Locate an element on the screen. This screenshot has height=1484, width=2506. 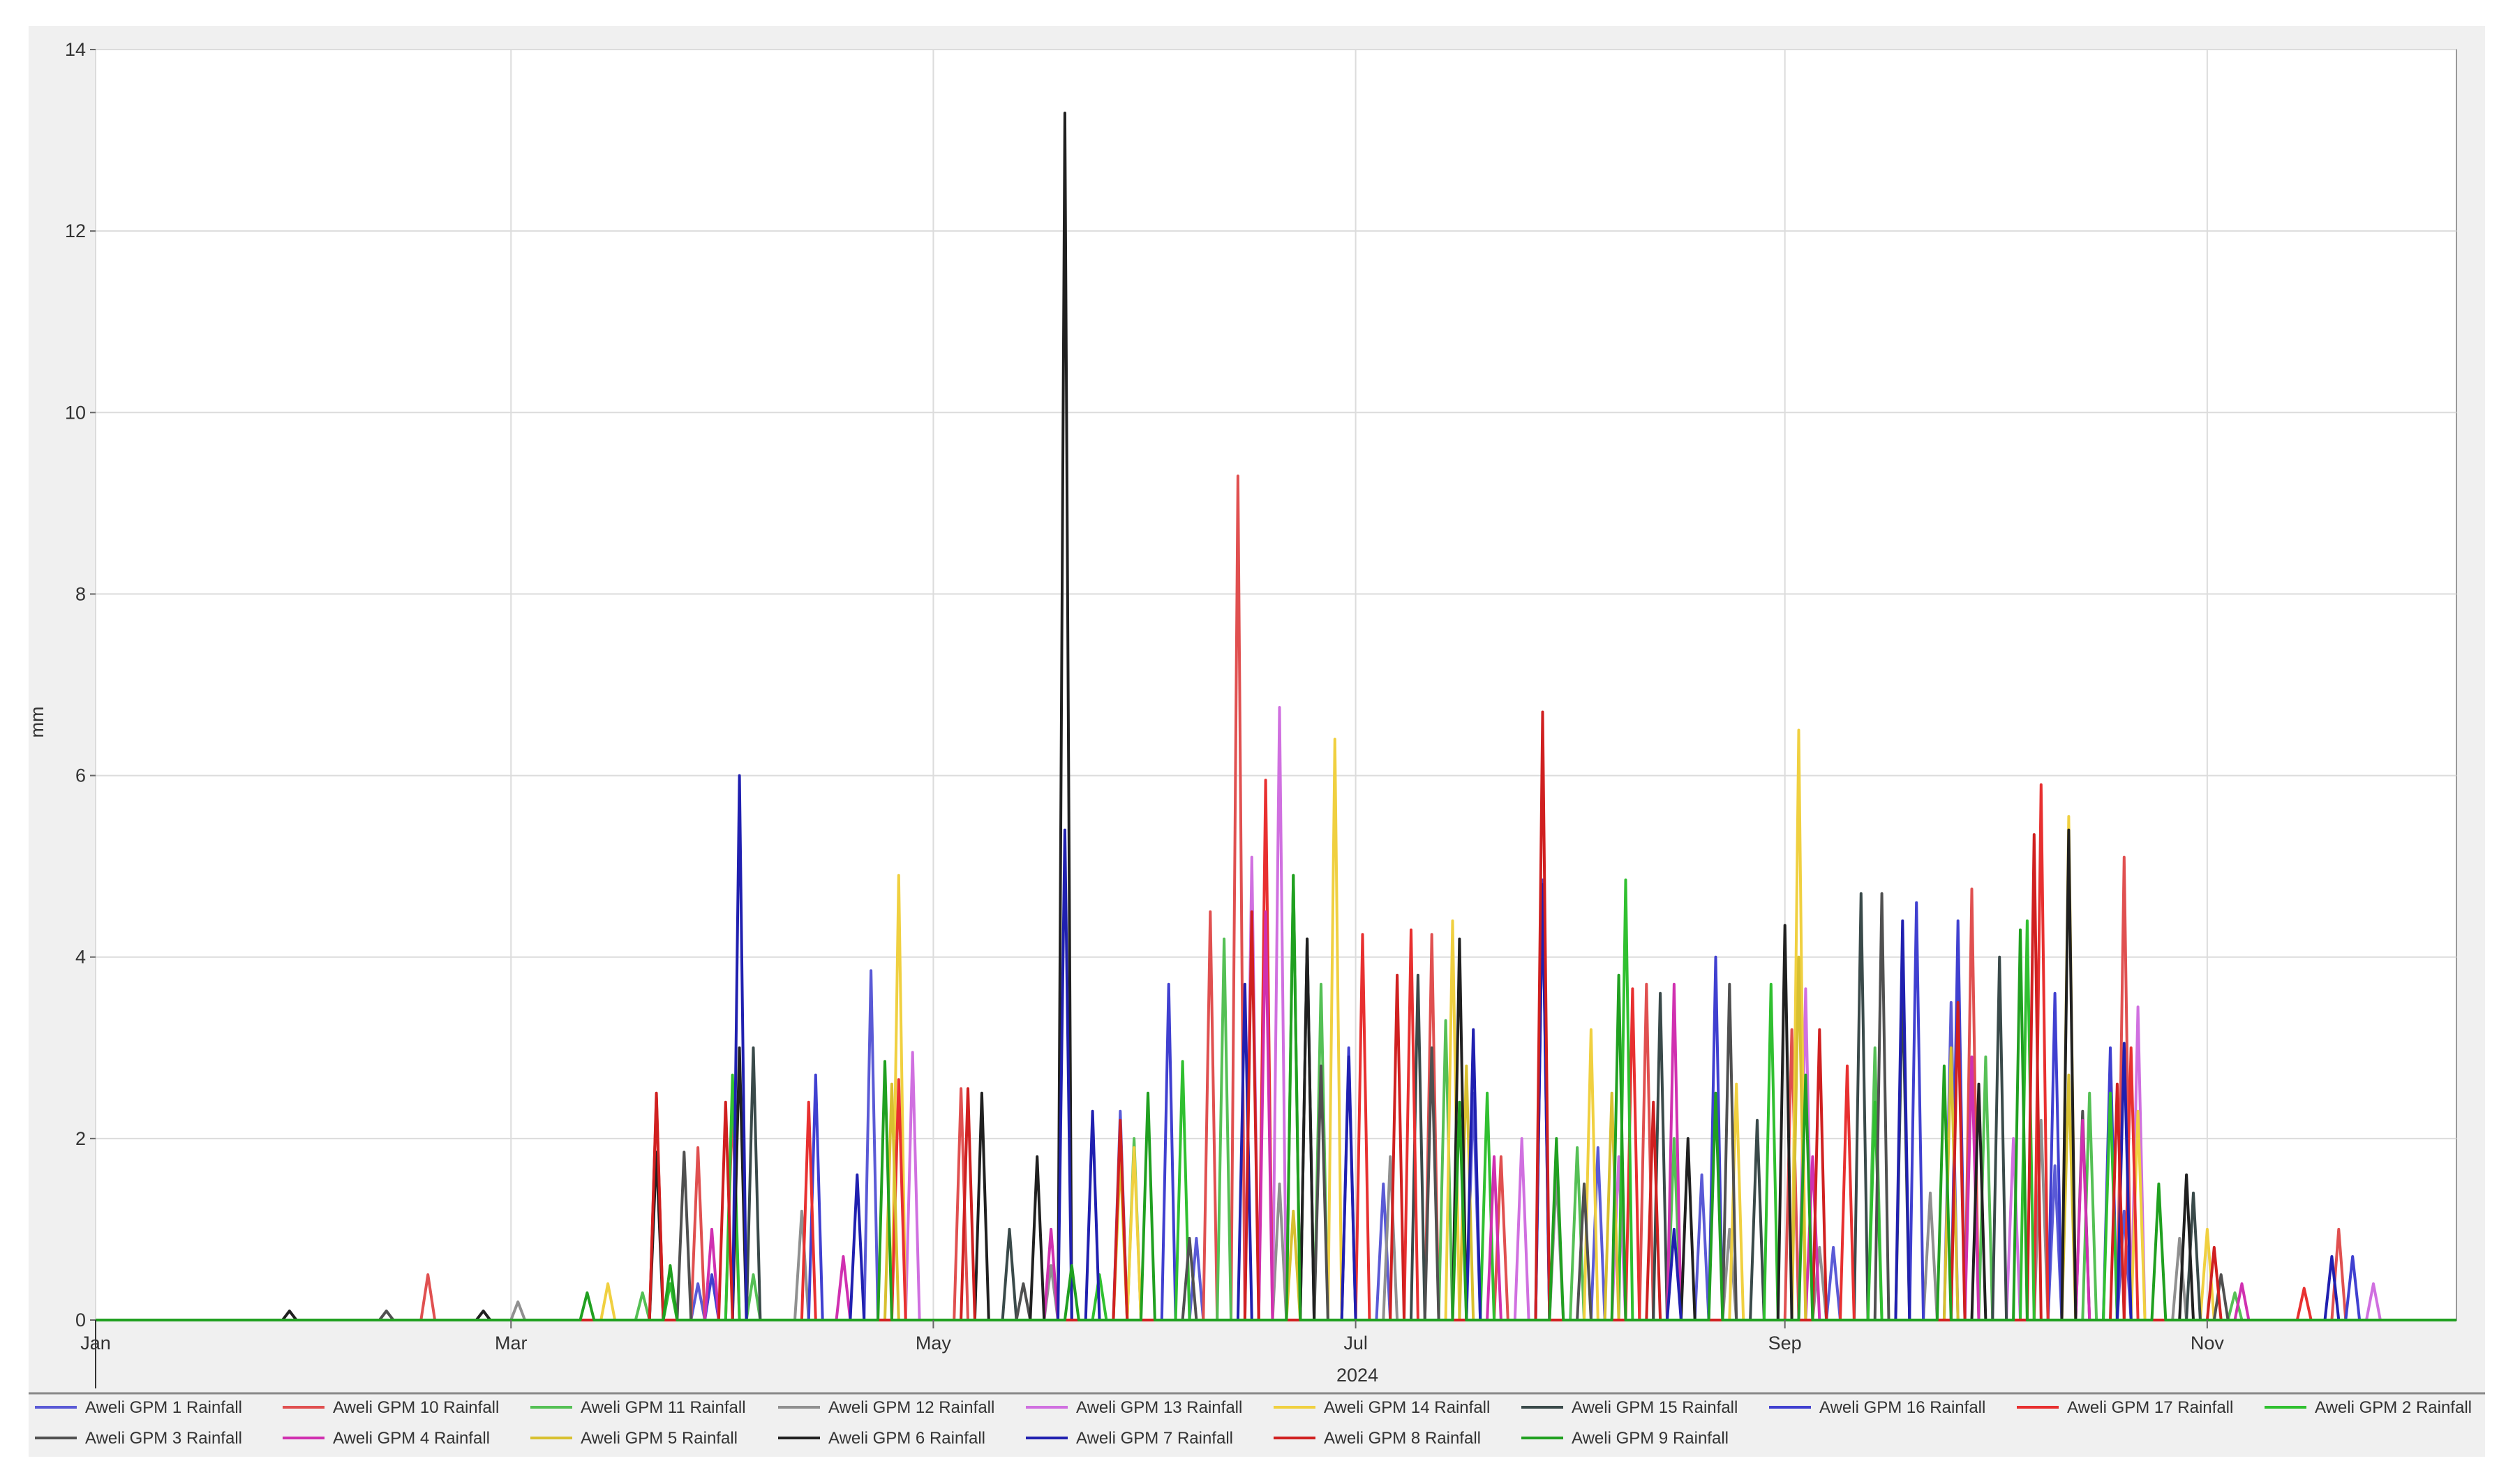
legend-label: Aweli GPM 14 Rainfall is located at coordinates (1407, 1408).